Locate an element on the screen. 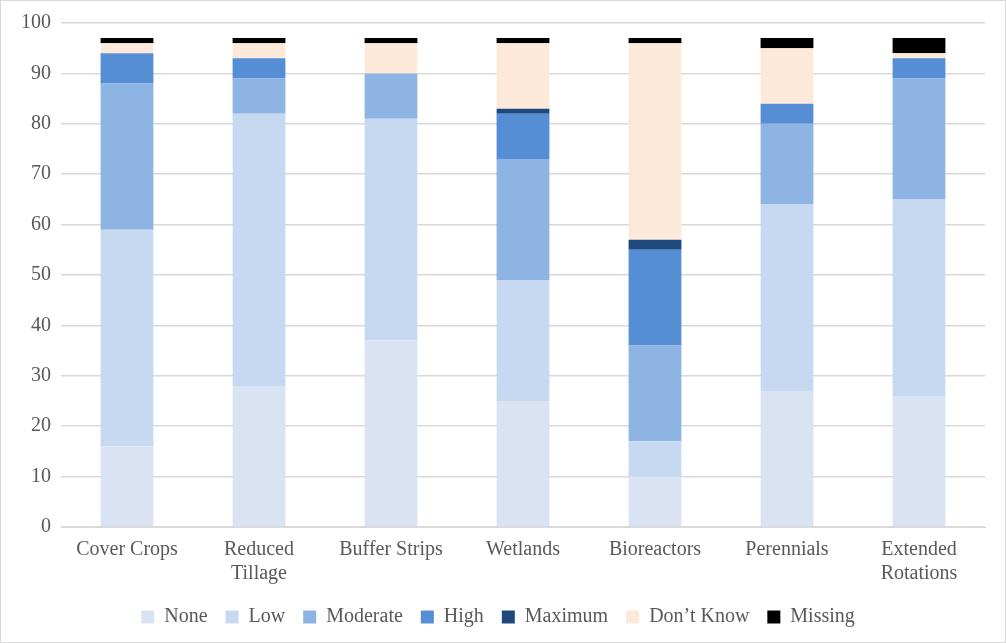 The height and width of the screenshot is (643, 1006). y-tick-label: 0 is located at coordinates (46, 525).